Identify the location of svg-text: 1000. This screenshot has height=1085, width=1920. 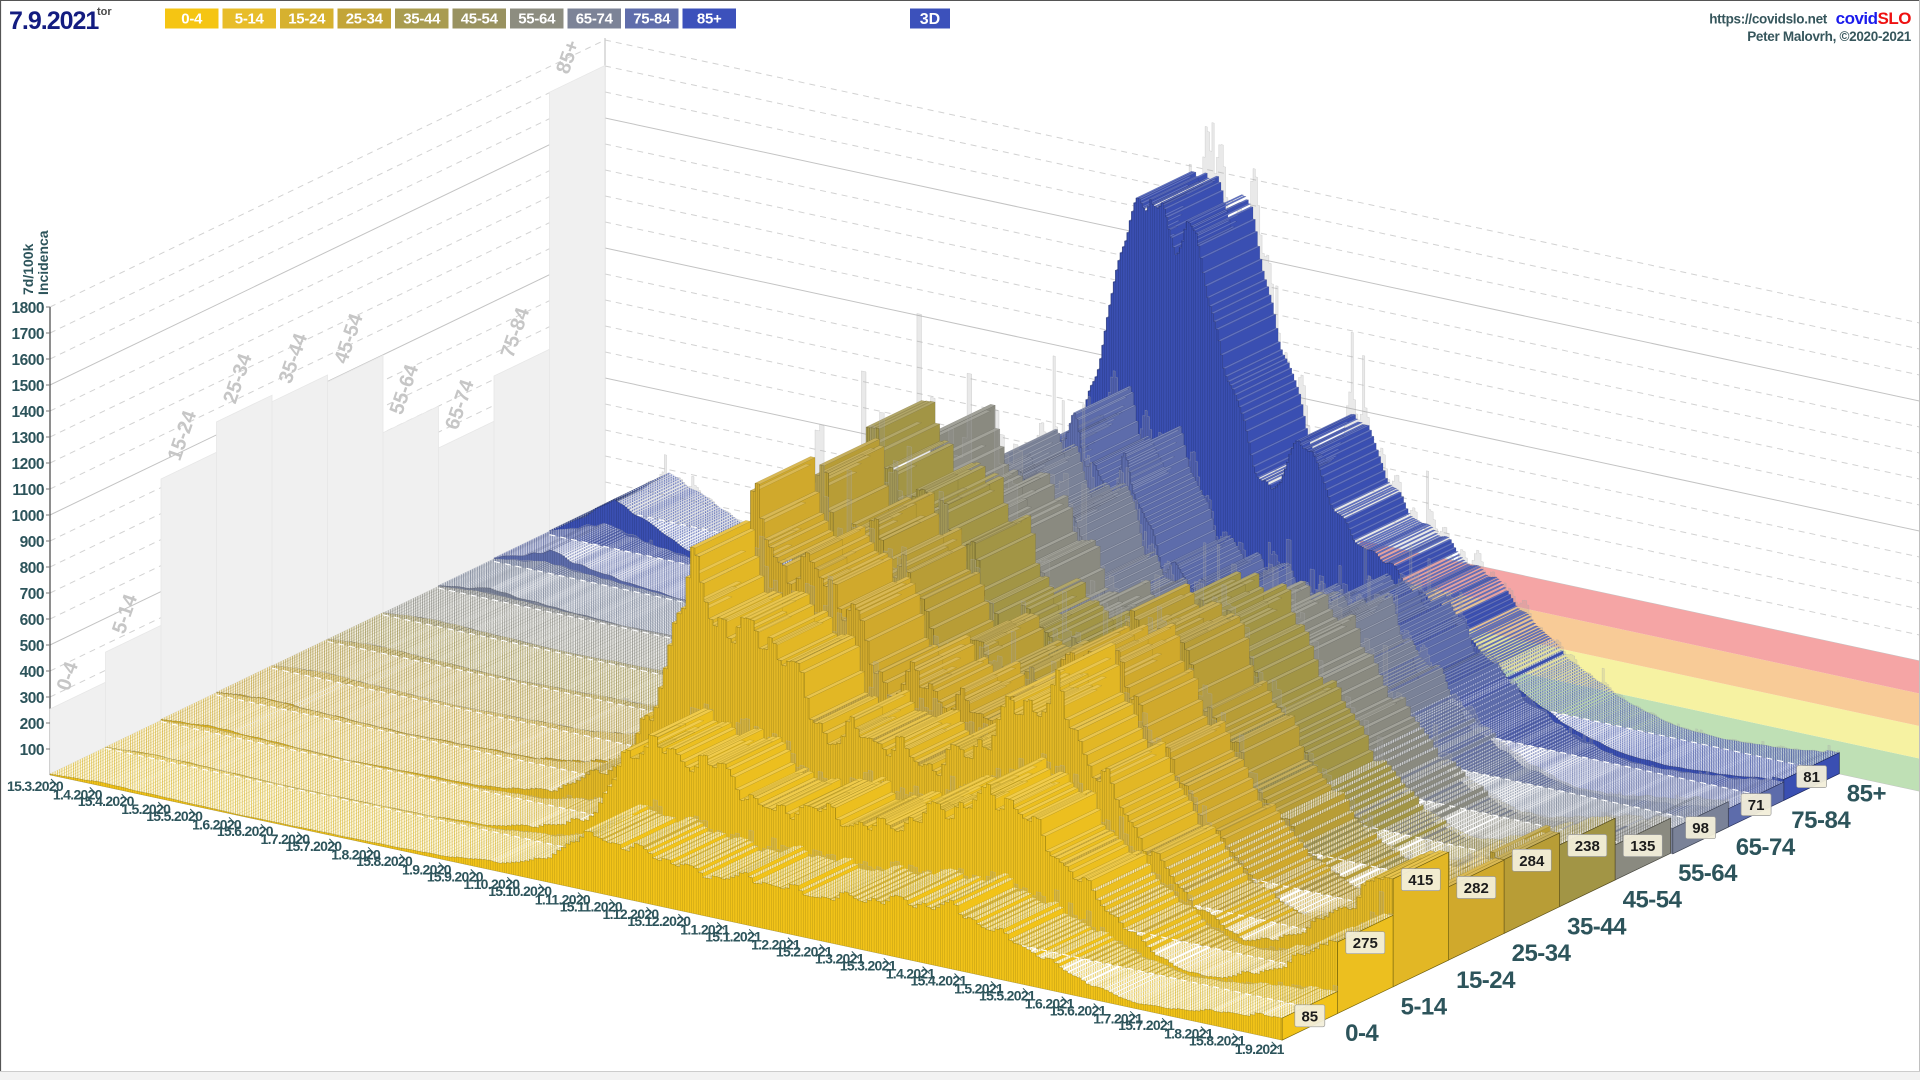
(28, 516).